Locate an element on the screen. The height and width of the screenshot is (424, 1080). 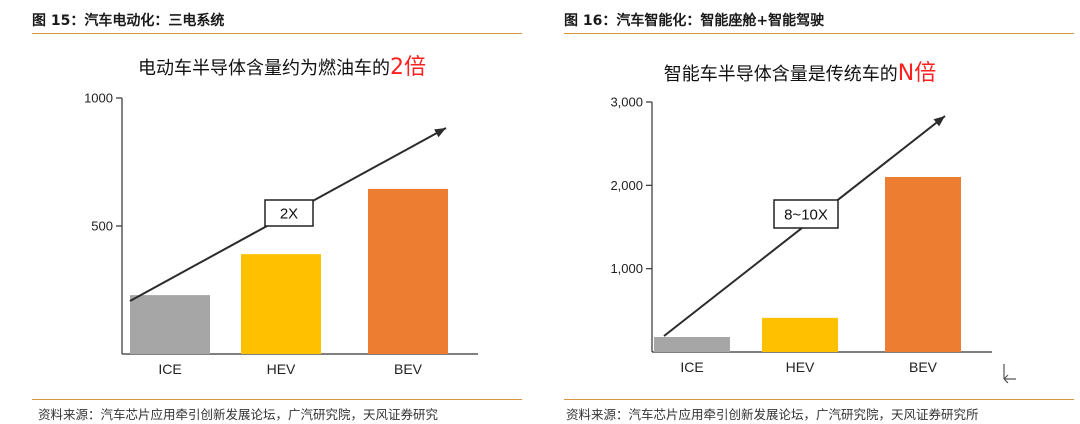
figure-title: 图 15：汽车电动化：三电系统 is located at coordinates (128, 21).